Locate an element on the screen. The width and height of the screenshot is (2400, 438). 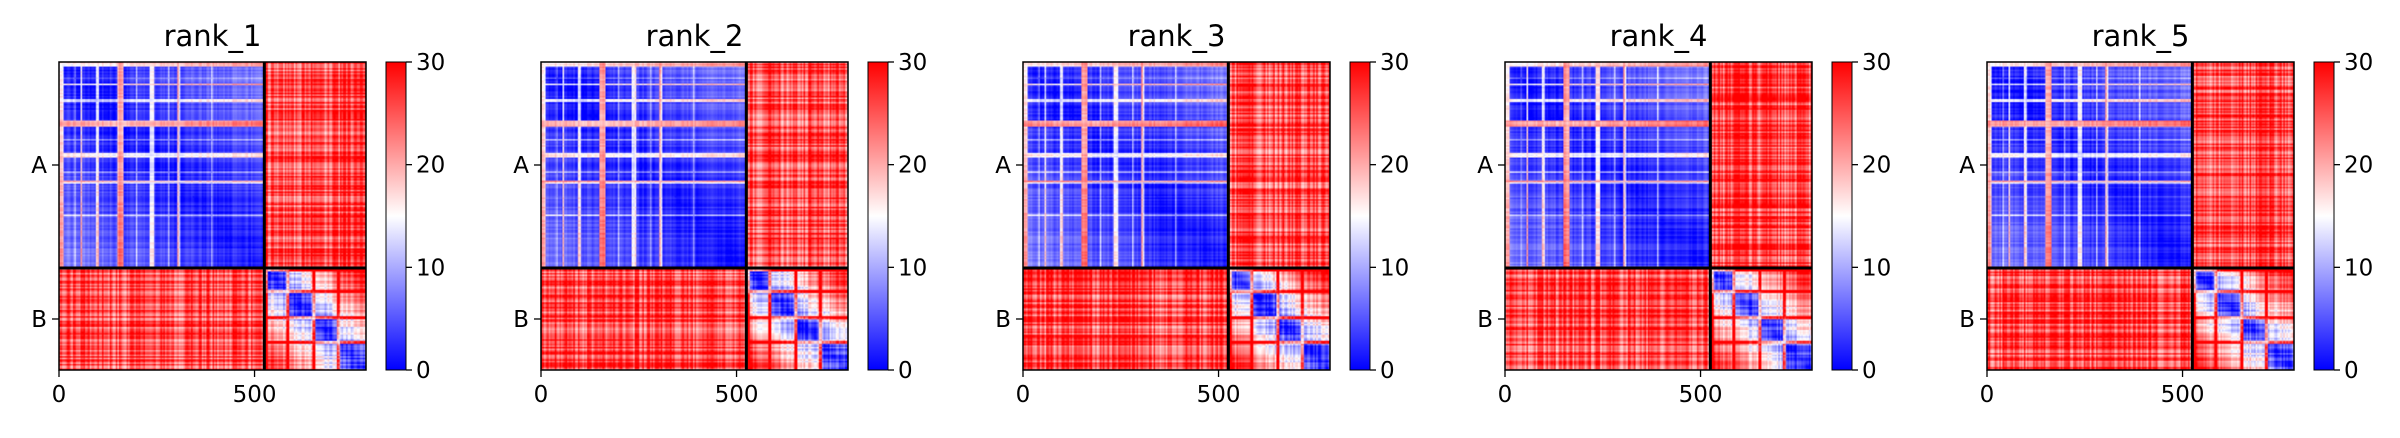
panel-title: rank_5 is located at coordinates (2141, 36).